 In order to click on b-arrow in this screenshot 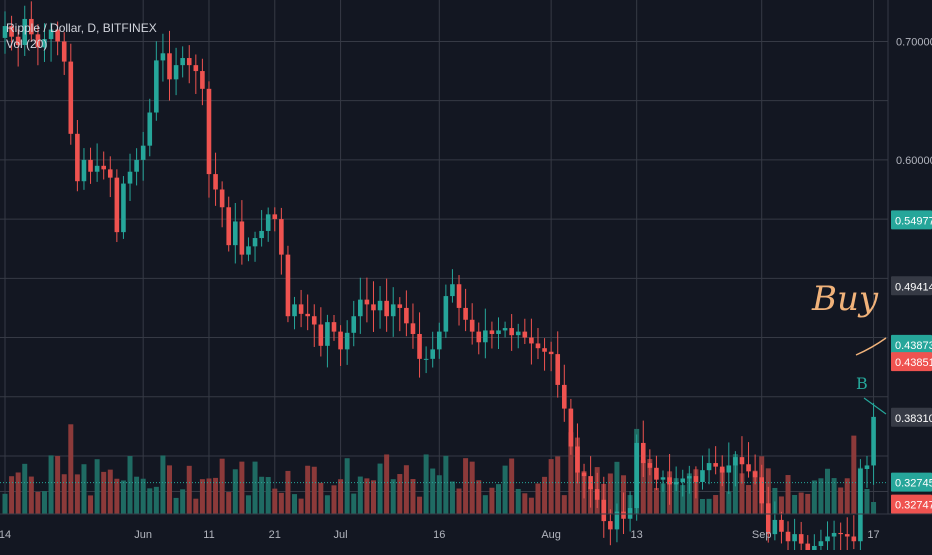, I will do `click(875, 406)`.